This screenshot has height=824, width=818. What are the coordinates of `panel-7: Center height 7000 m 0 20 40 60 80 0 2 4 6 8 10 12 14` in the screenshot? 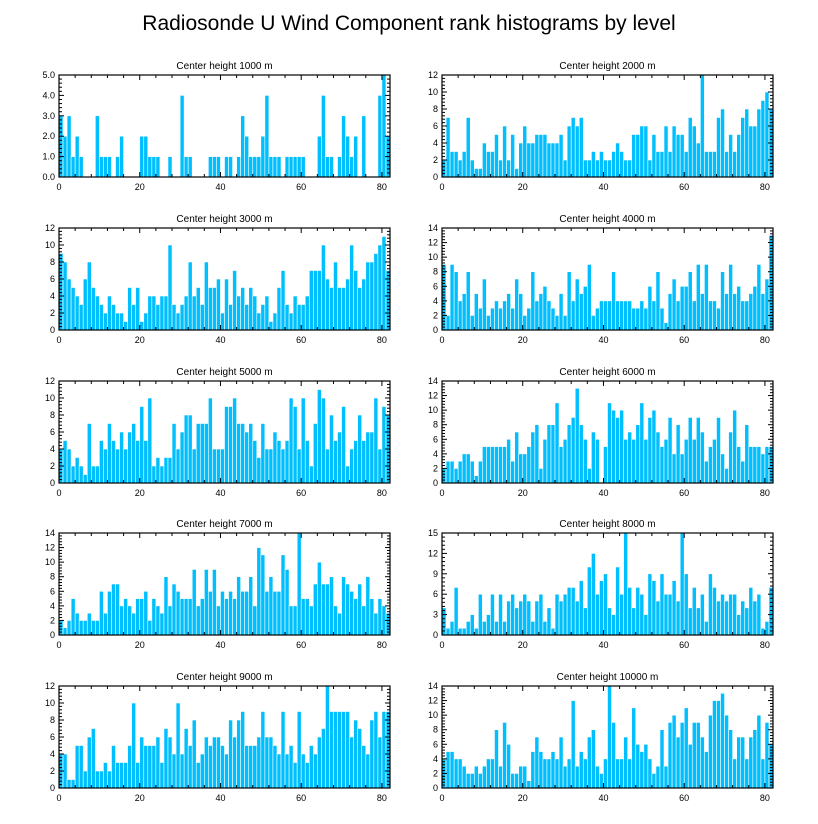 It's located at (218, 584).